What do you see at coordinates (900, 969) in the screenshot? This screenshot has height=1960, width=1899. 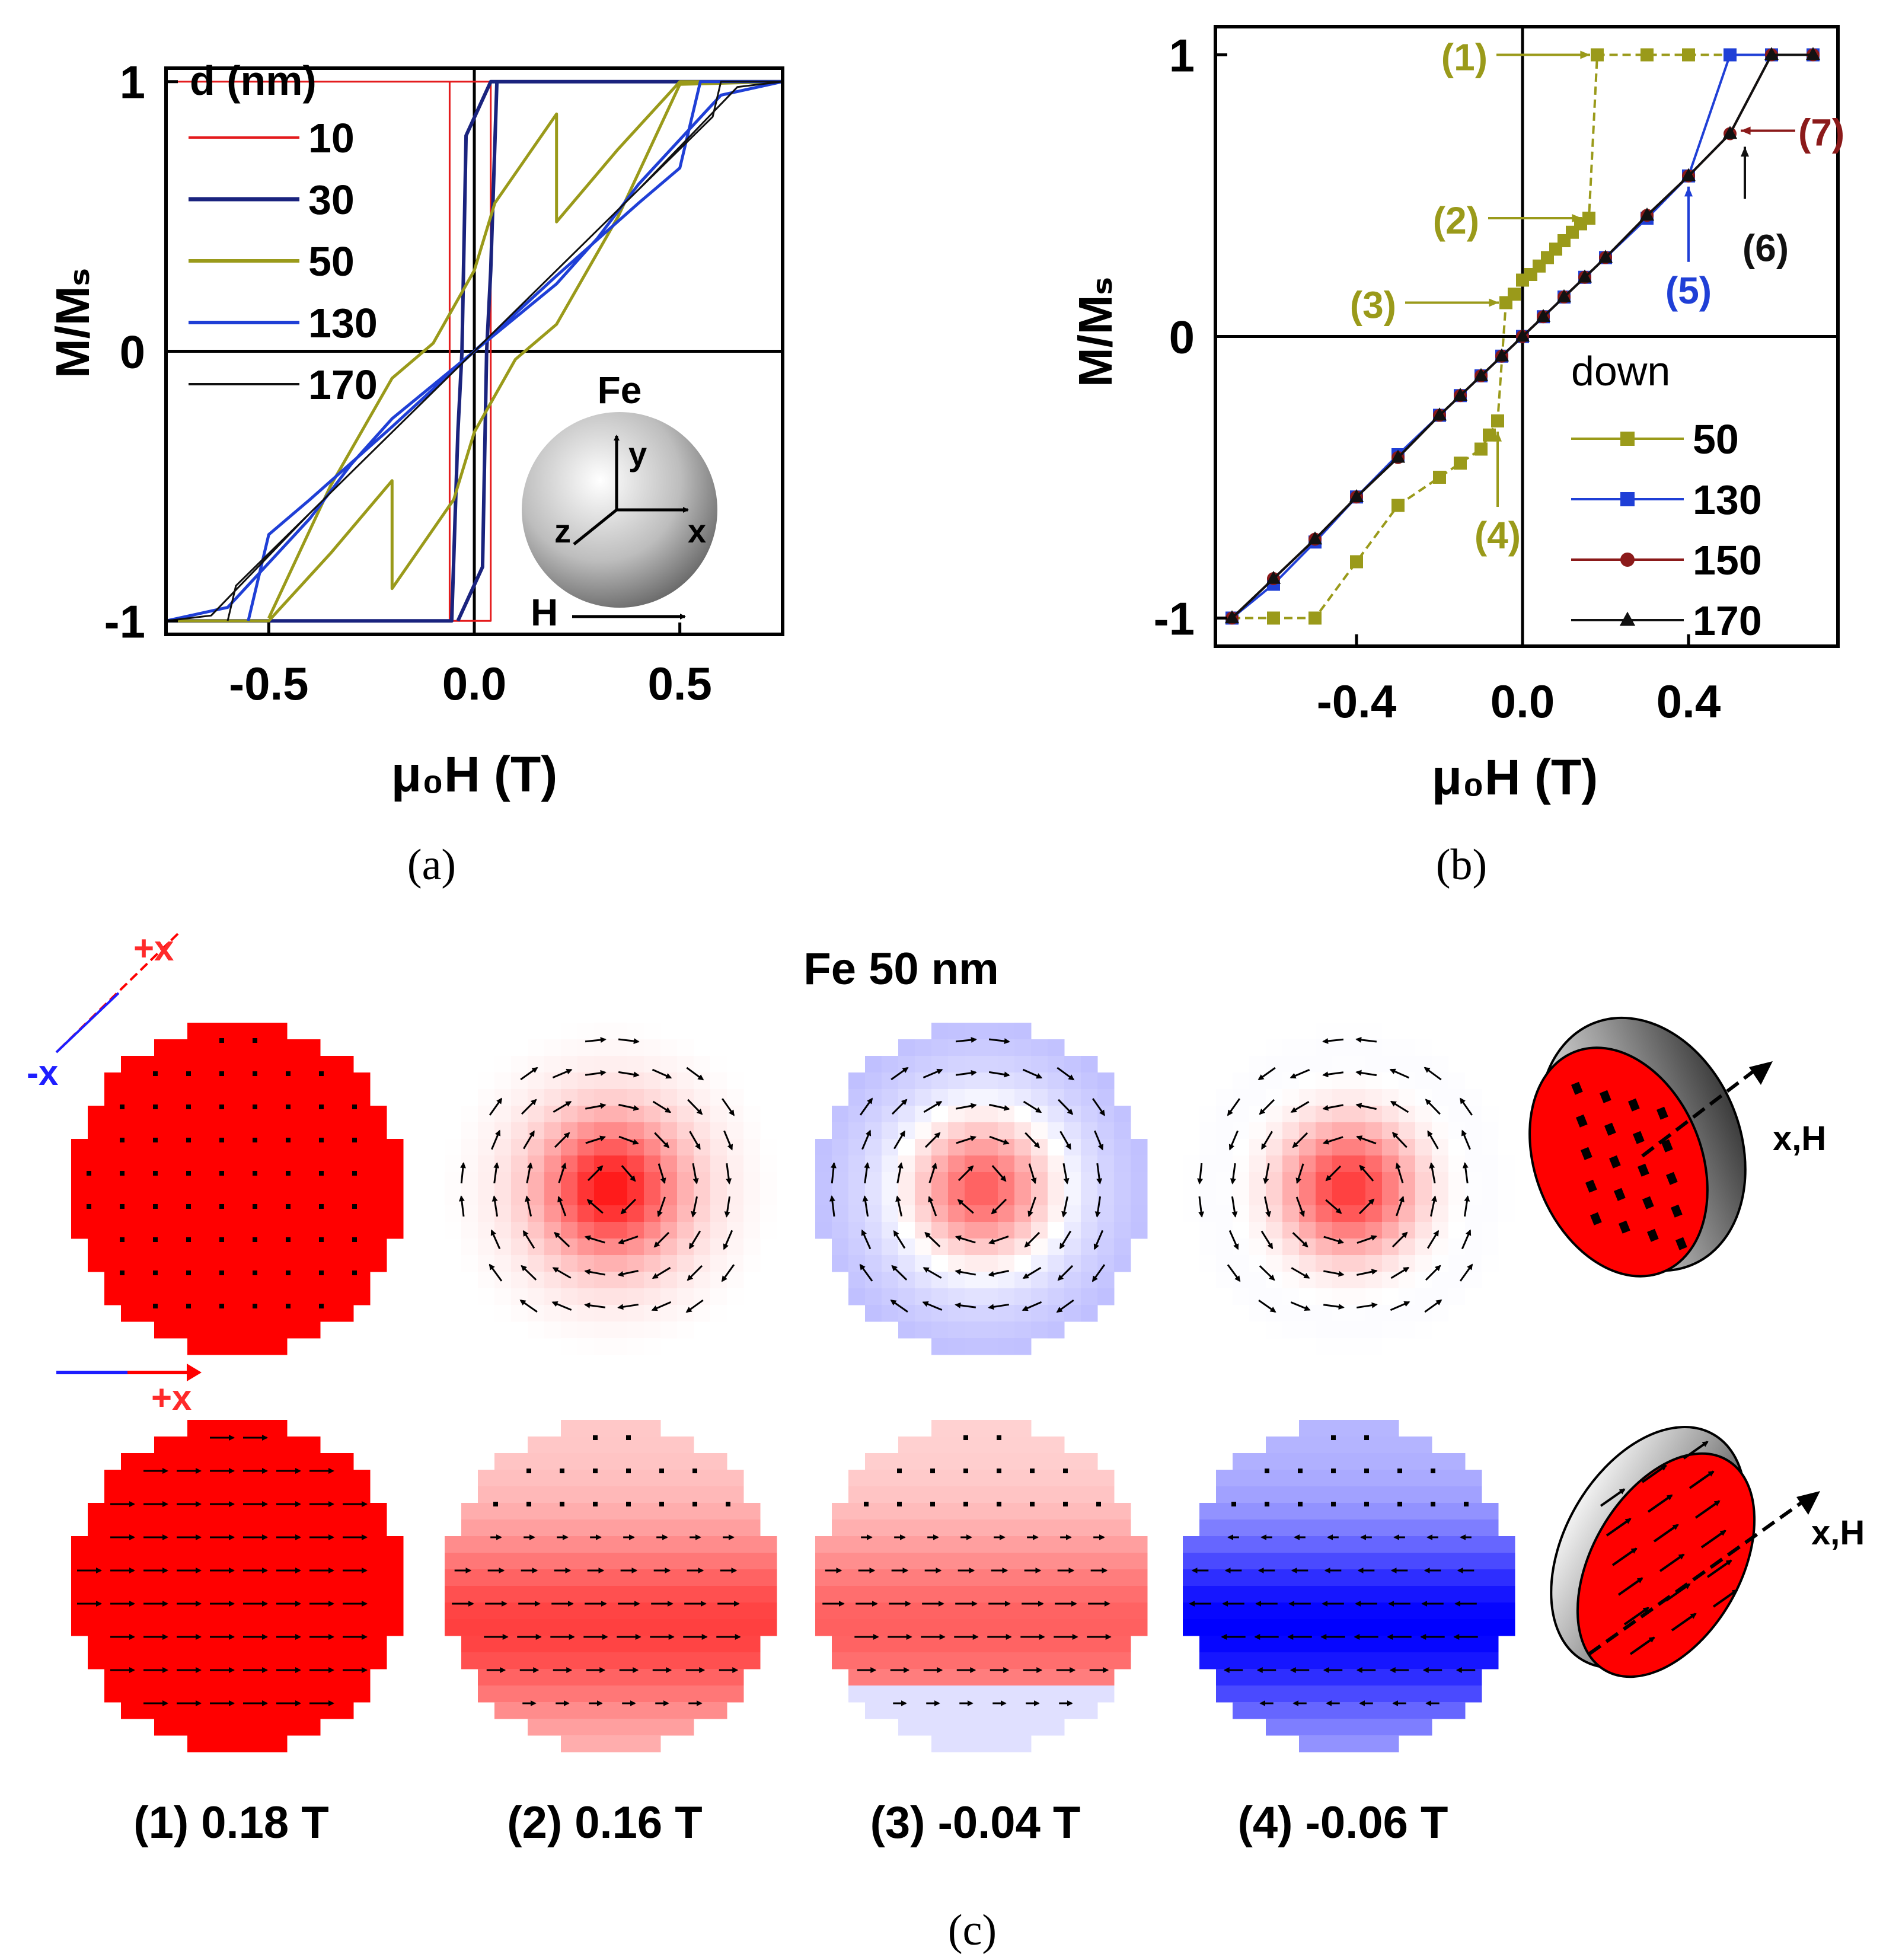 I see `panel-c-title: Fe 50 nm` at bounding box center [900, 969].